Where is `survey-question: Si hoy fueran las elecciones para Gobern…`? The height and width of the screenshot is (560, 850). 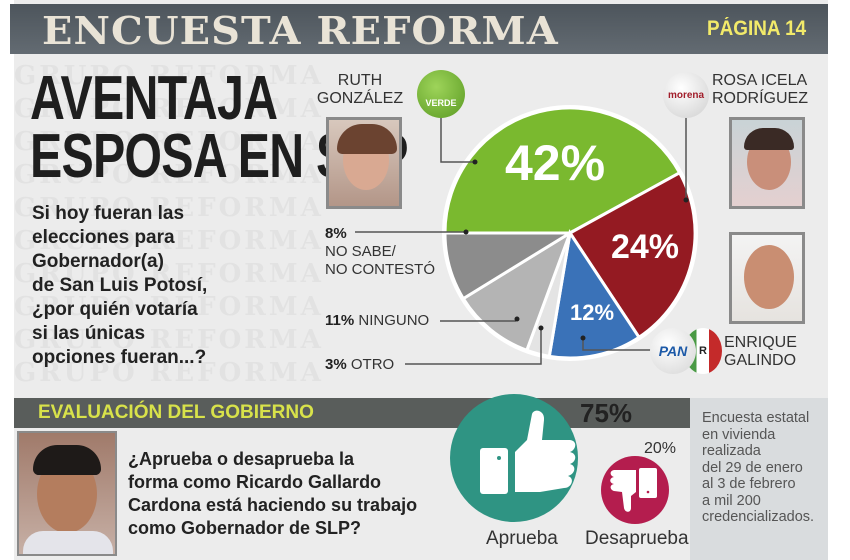
survey-question: Si hoy fueran las elecciones para Gobern… is located at coordinates (120, 285).